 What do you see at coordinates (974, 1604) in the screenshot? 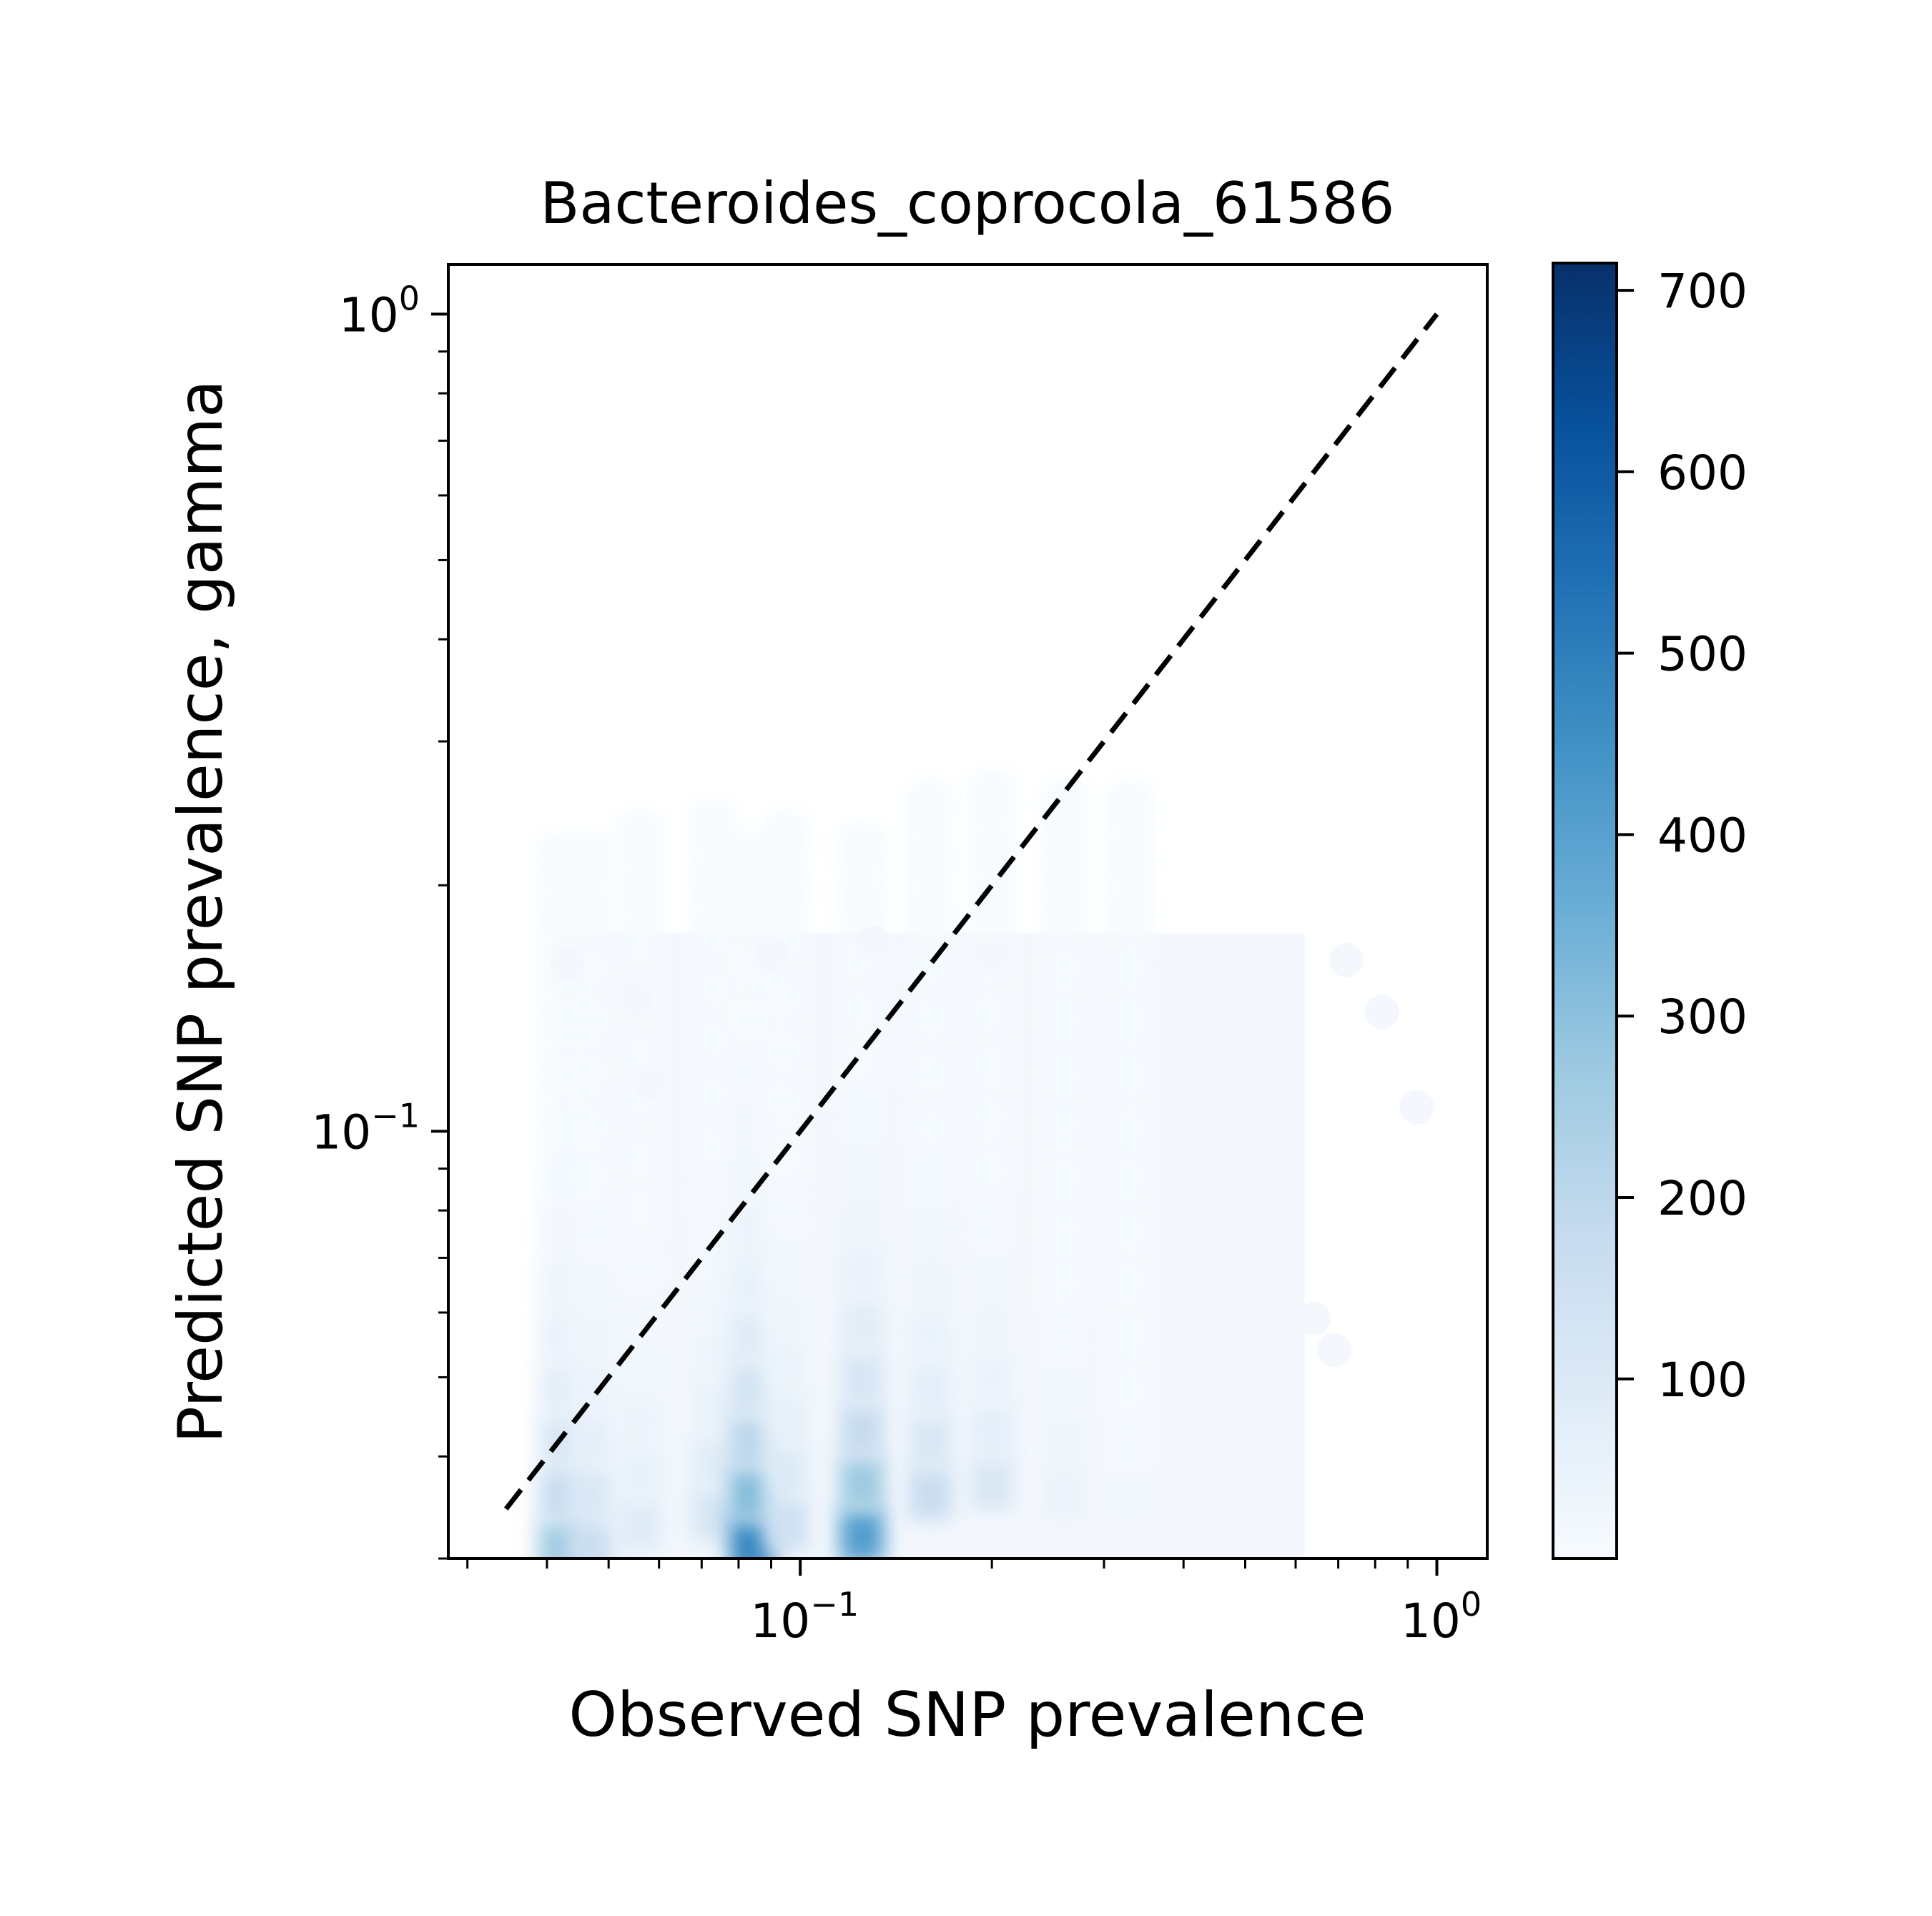
I see `x-axis: 10−1 100` at bounding box center [974, 1604].